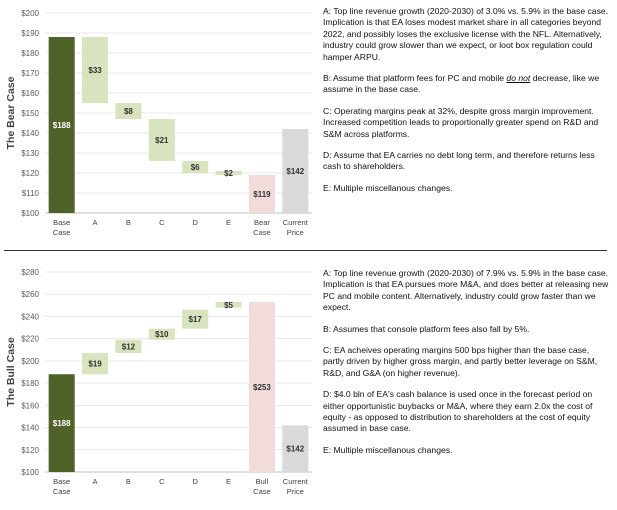 The image size is (617, 510). I want to click on y-tick-label: $170, so click(30, 73).